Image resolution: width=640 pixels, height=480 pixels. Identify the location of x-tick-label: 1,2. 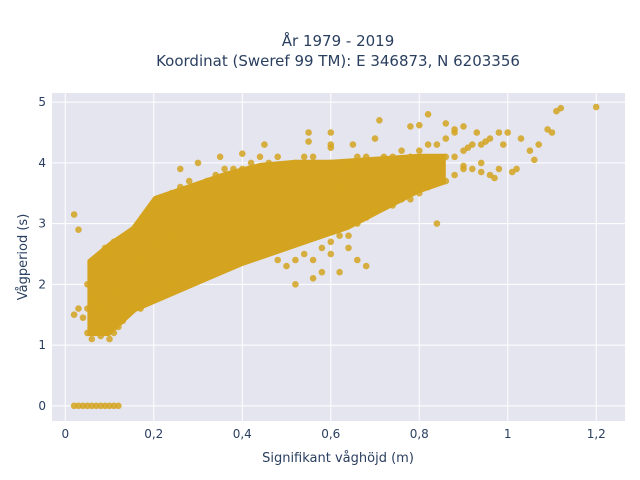
(596, 434).